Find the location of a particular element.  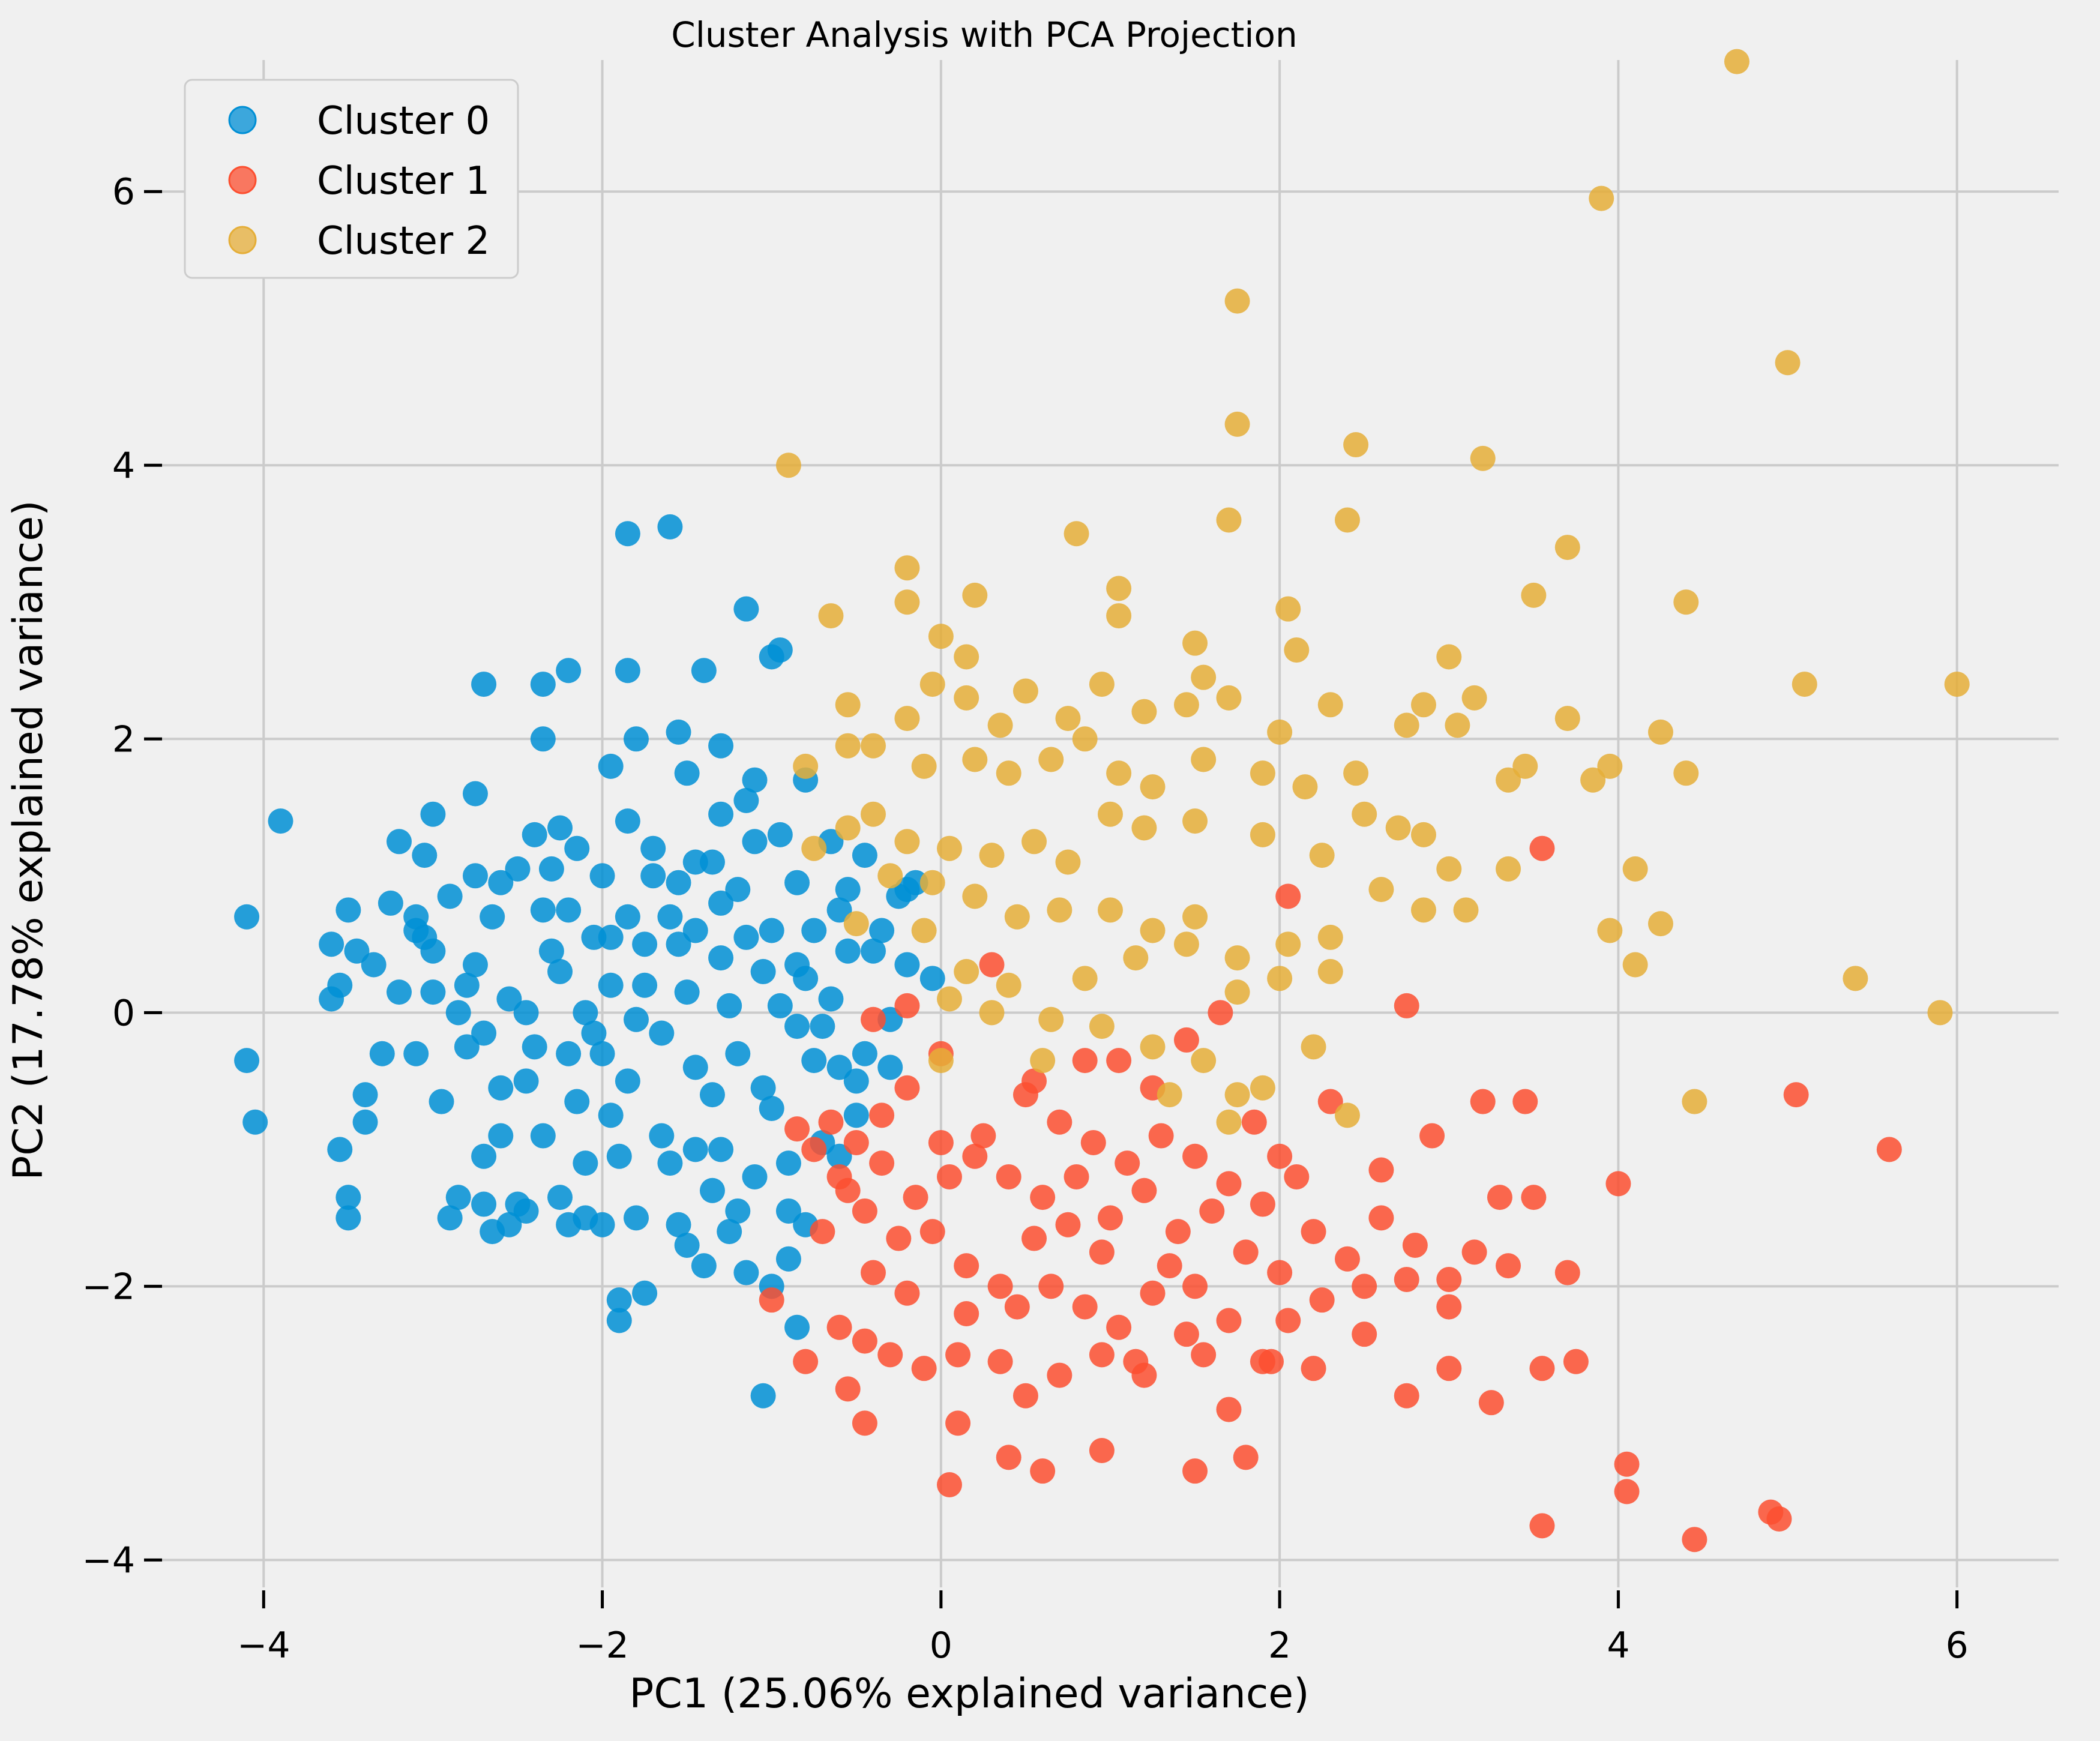

y-tick-label: −2 is located at coordinates (108, 1287).